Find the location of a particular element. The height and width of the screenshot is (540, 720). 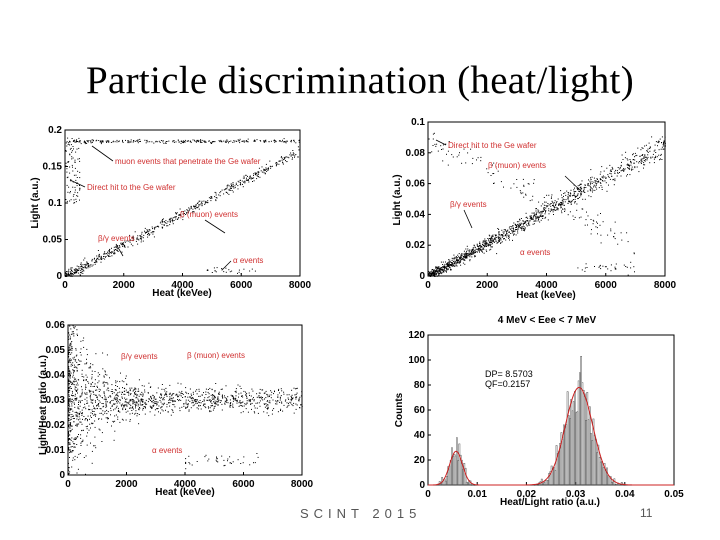

y-tick-label: 0.04 is located at coordinates (56, 375).